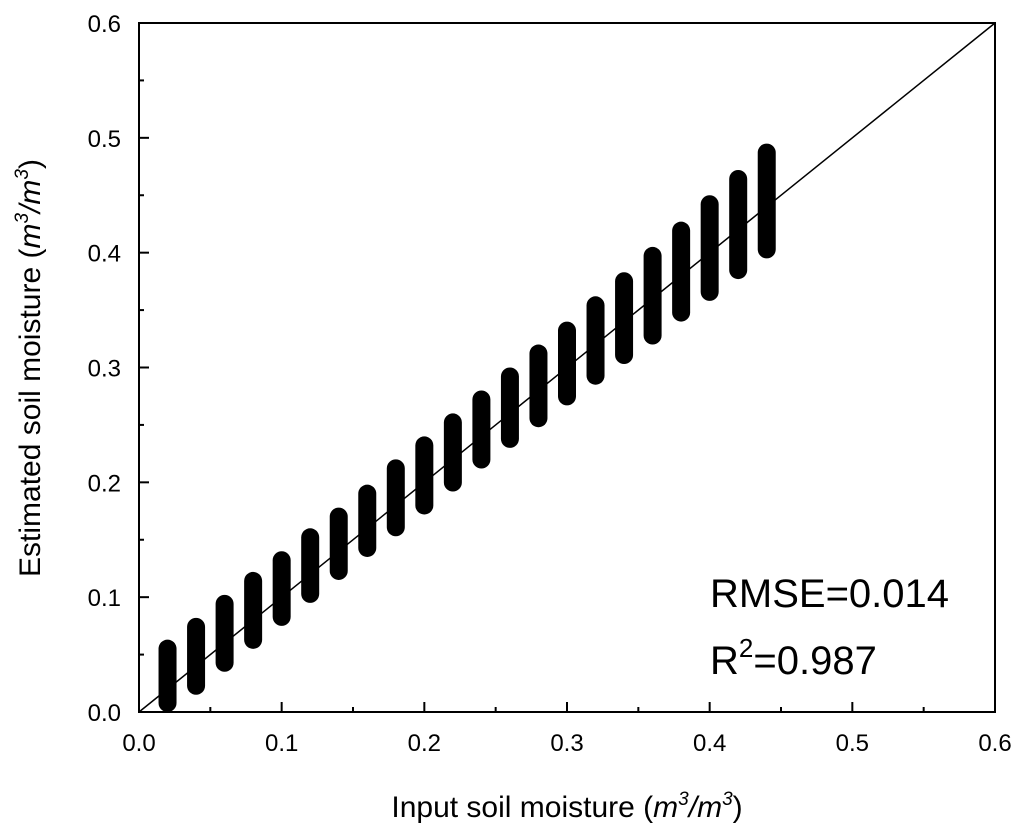 The height and width of the screenshot is (836, 1024). Describe the element at coordinates (994, 743) in the screenshot. I see `x-tick-label: 0.6` at that location.